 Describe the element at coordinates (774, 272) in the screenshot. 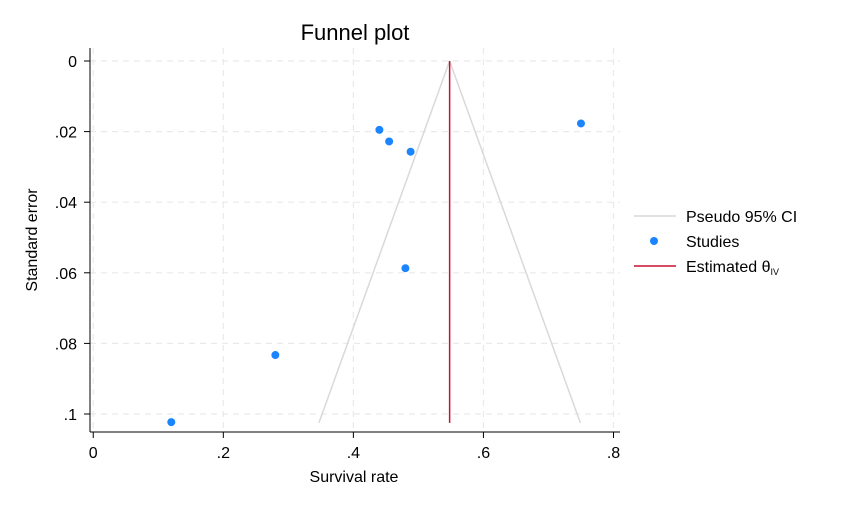

I see `legend-theta-subscript: IV` at that location.